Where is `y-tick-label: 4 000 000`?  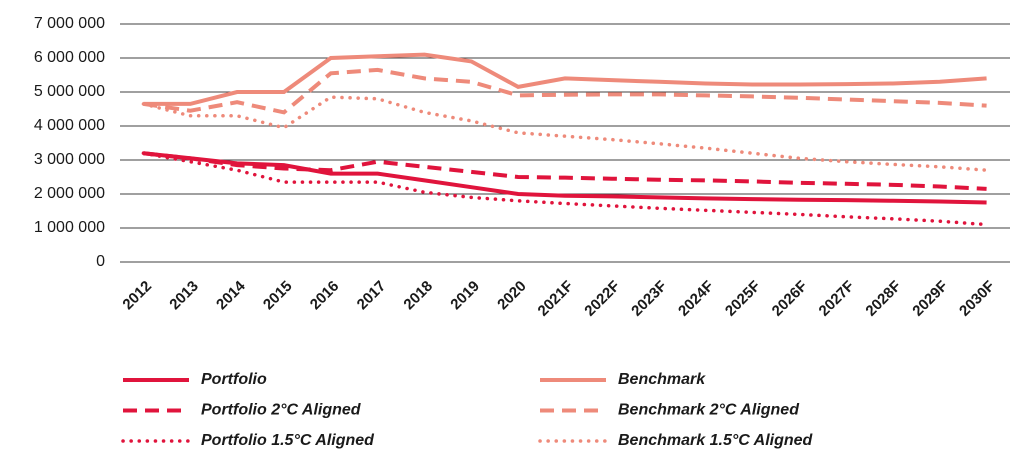 y-tick-label: 4 000 000 is located at coordinates (69, 125).